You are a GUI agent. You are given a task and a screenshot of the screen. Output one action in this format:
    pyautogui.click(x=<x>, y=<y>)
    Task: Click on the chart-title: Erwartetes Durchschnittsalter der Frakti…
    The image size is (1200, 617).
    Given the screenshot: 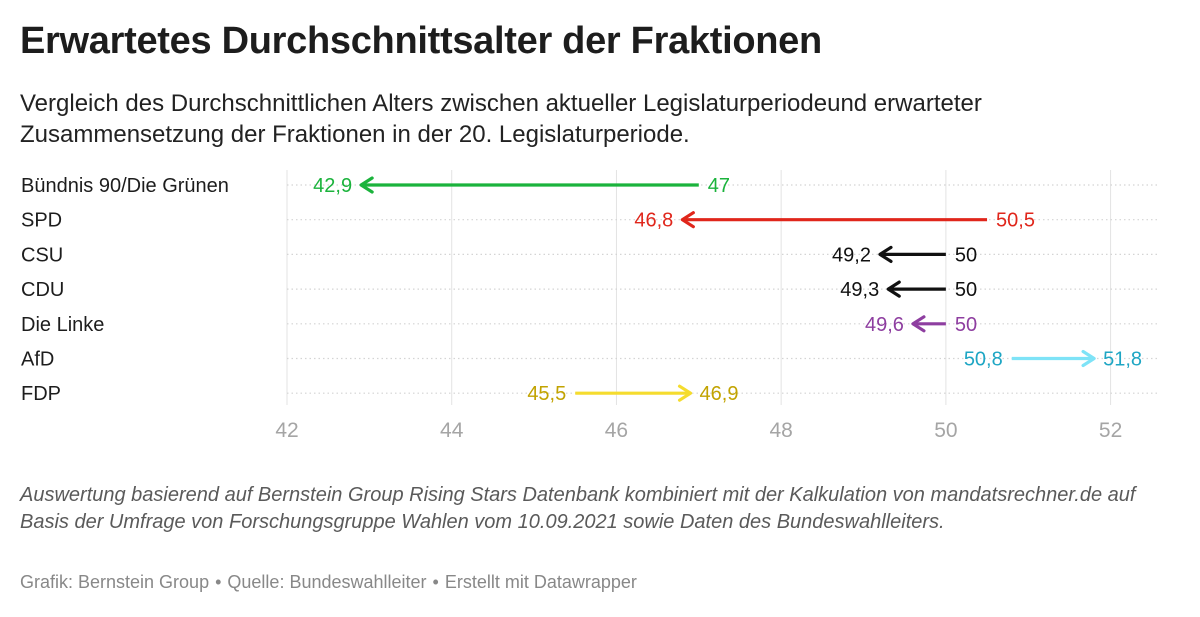 What is the action you would take?
    pyautogui.click(x=421, y=41)
    